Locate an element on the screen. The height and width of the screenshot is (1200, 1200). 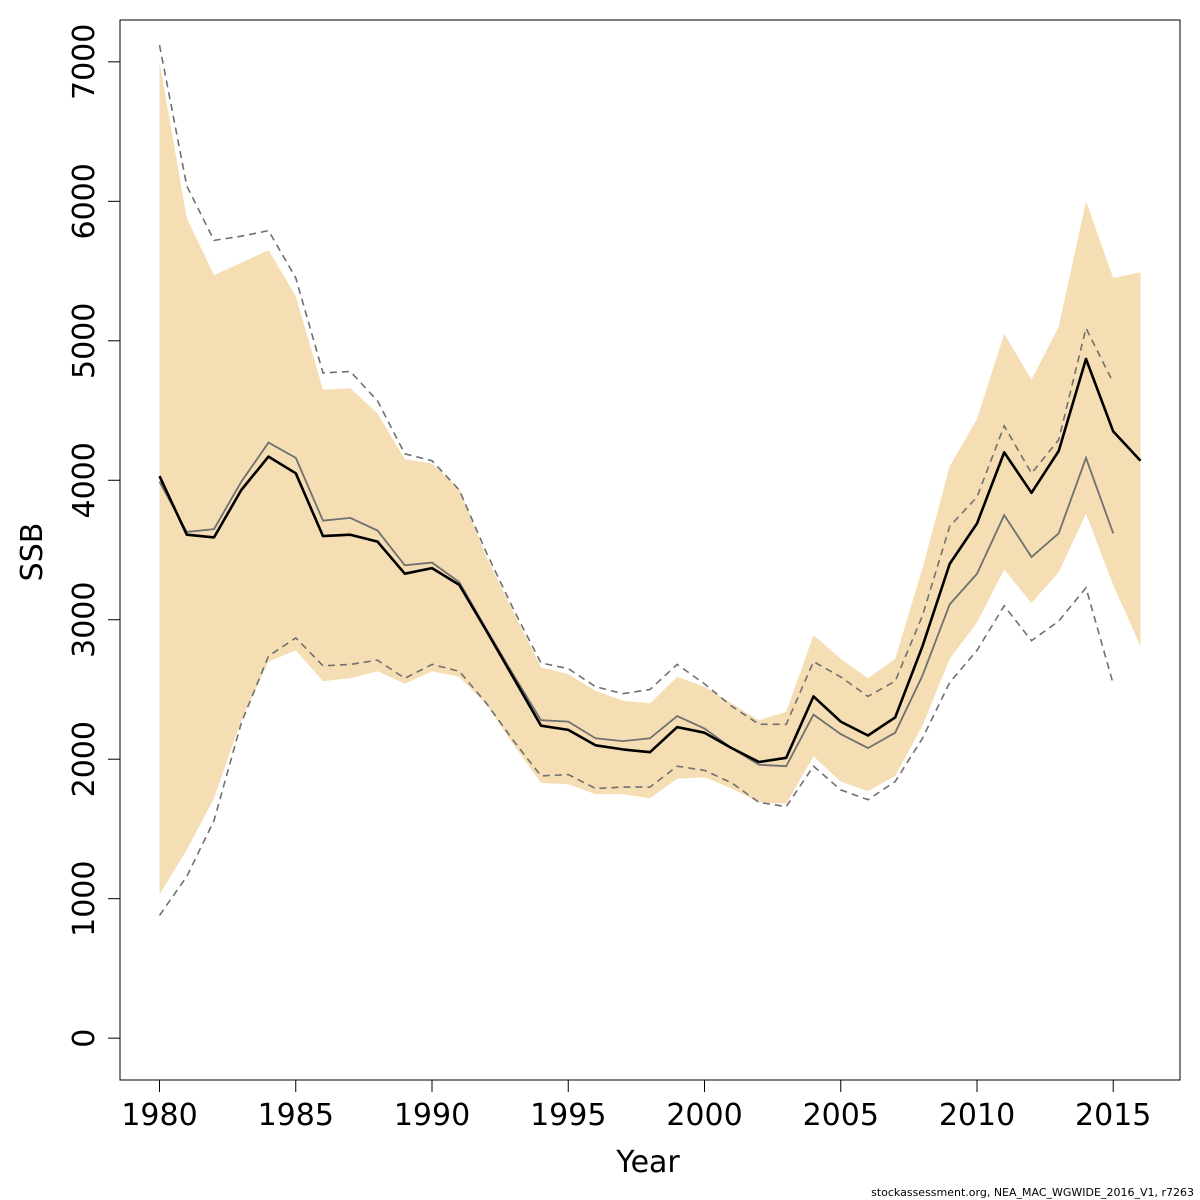
y-axis-title: SSB is located at coordinates (32, 552).